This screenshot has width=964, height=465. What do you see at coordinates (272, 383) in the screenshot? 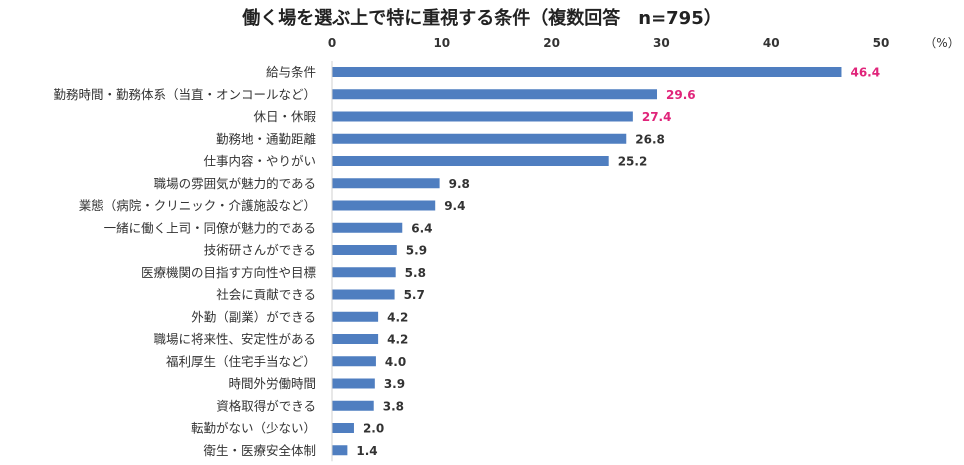
I see `category-label: 時間外労働時間` at bounding box center [272, 383].